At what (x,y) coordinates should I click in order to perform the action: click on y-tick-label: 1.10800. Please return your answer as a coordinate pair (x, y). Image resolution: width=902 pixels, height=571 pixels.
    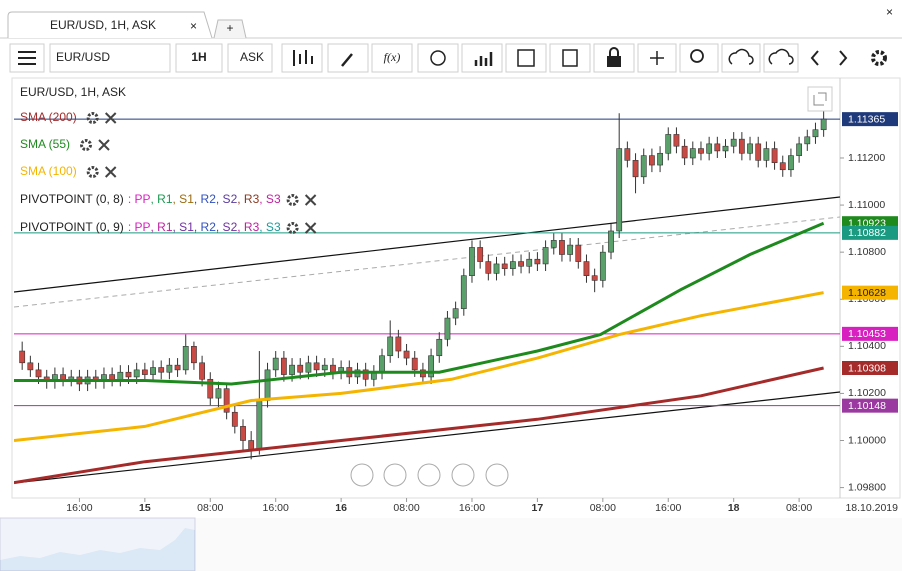
    Looking at the image, I should click on (867, 252).